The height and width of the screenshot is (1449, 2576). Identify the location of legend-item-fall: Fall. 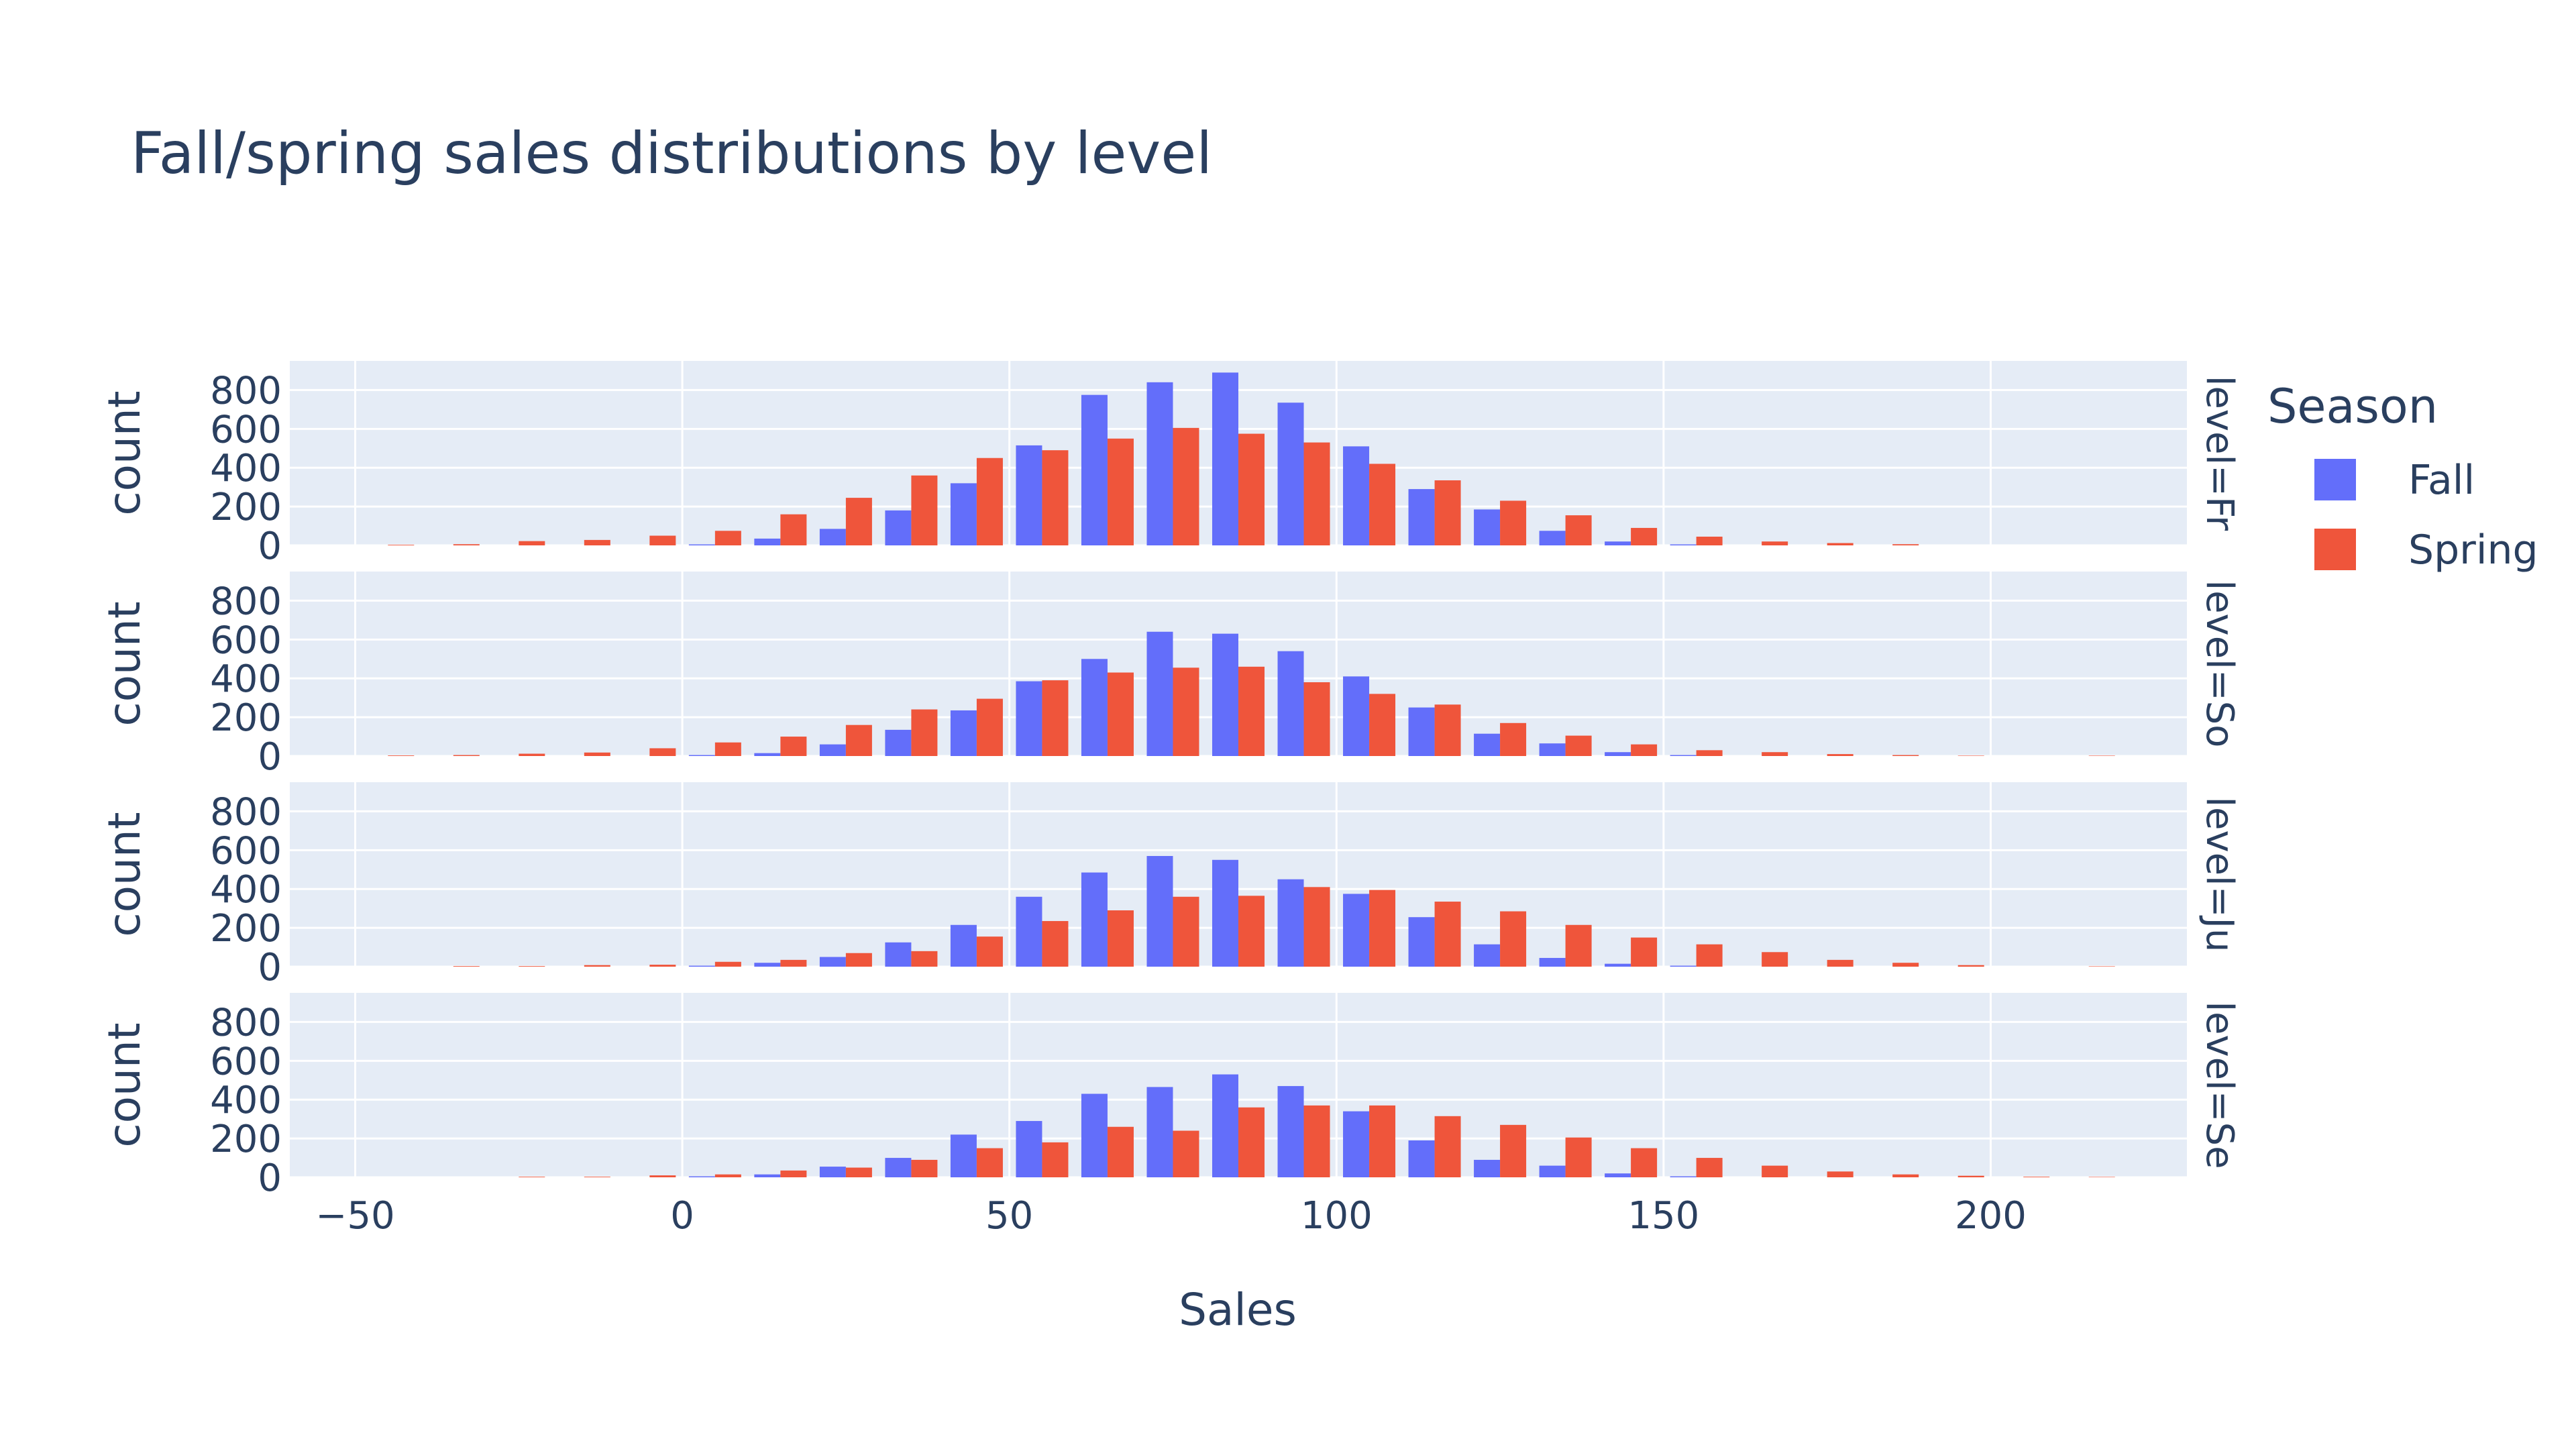
(2394, 480).